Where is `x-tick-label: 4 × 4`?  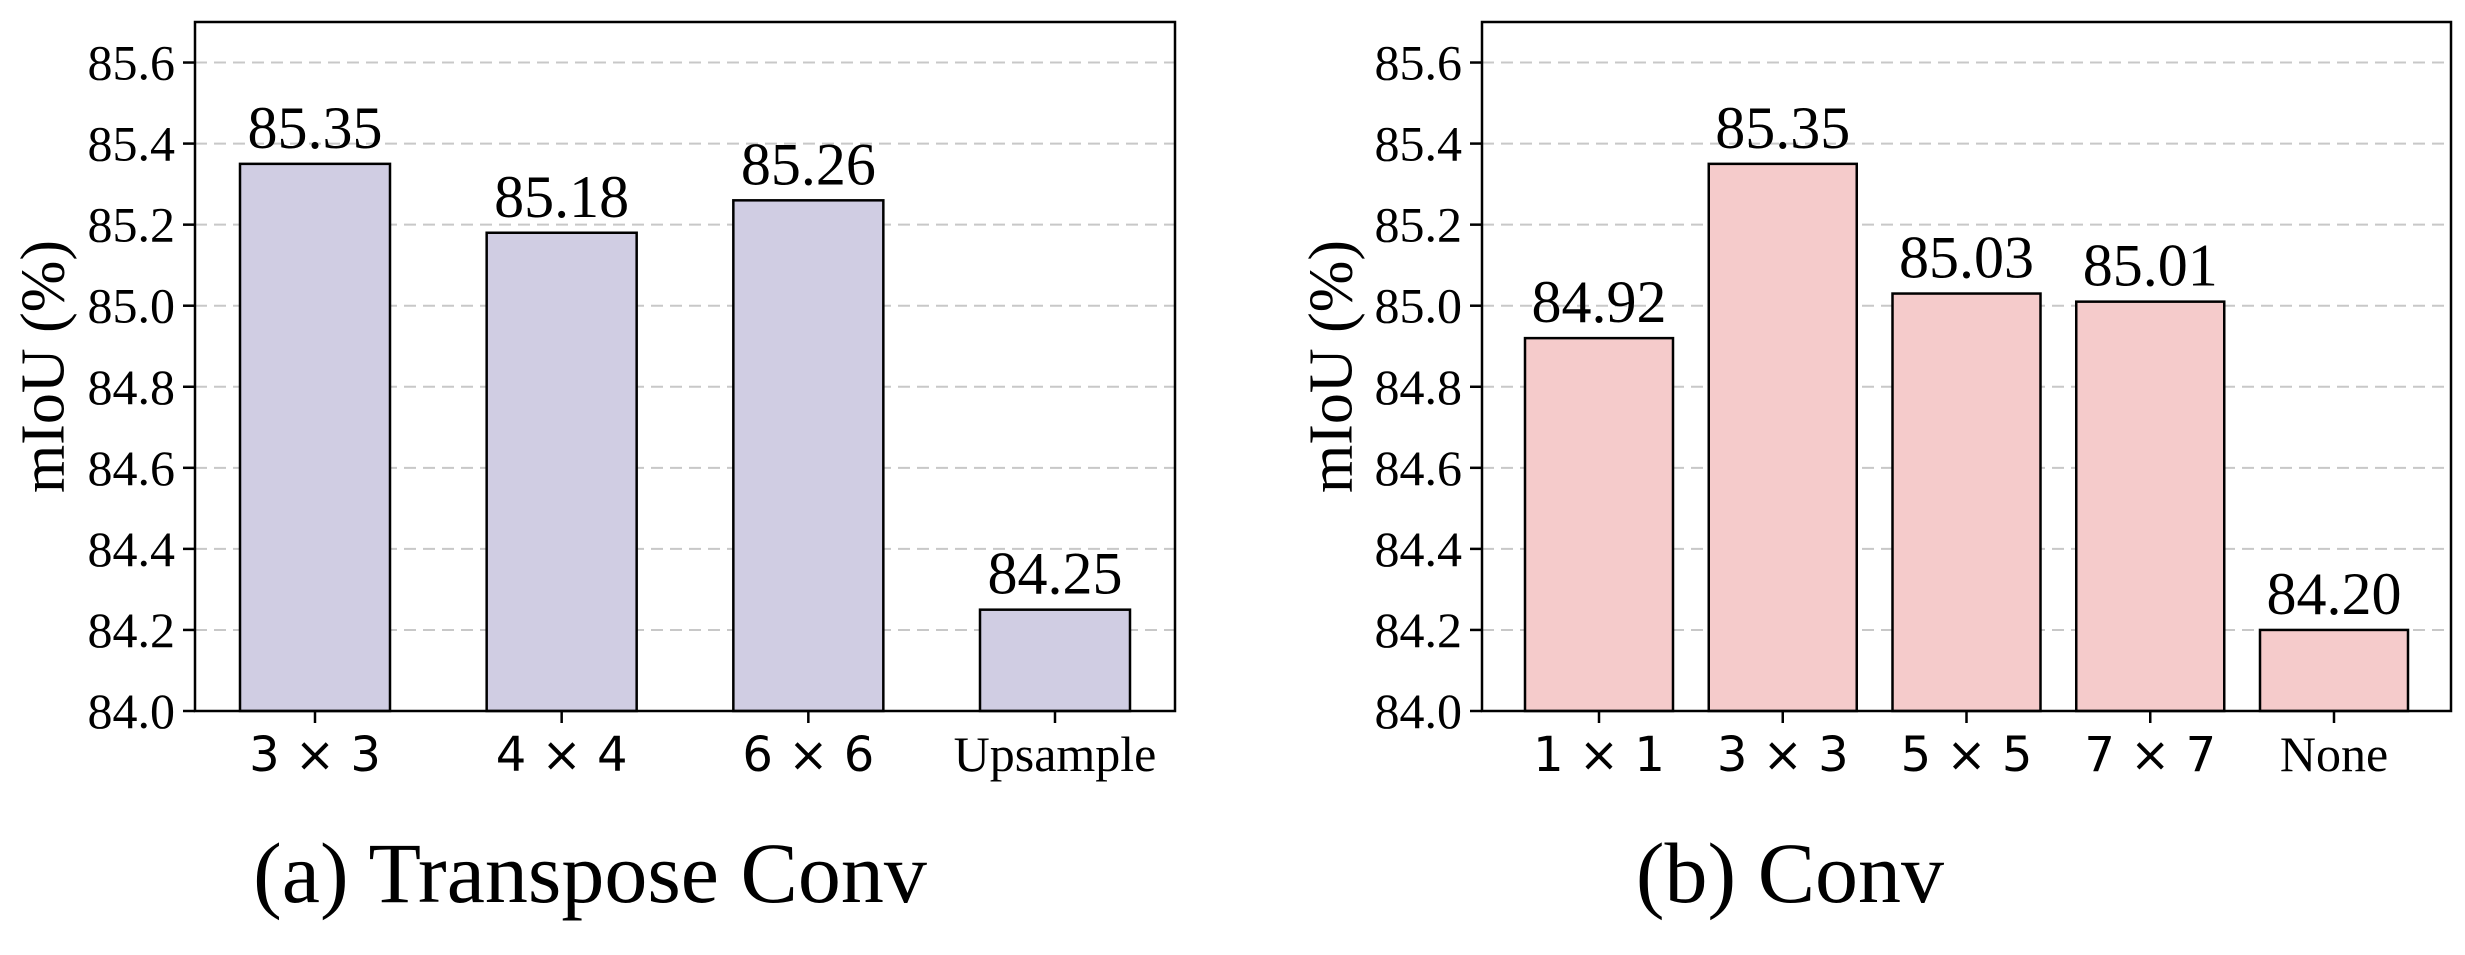
x-tick-label: 4 × 4 is located at coordinates (562, 755).